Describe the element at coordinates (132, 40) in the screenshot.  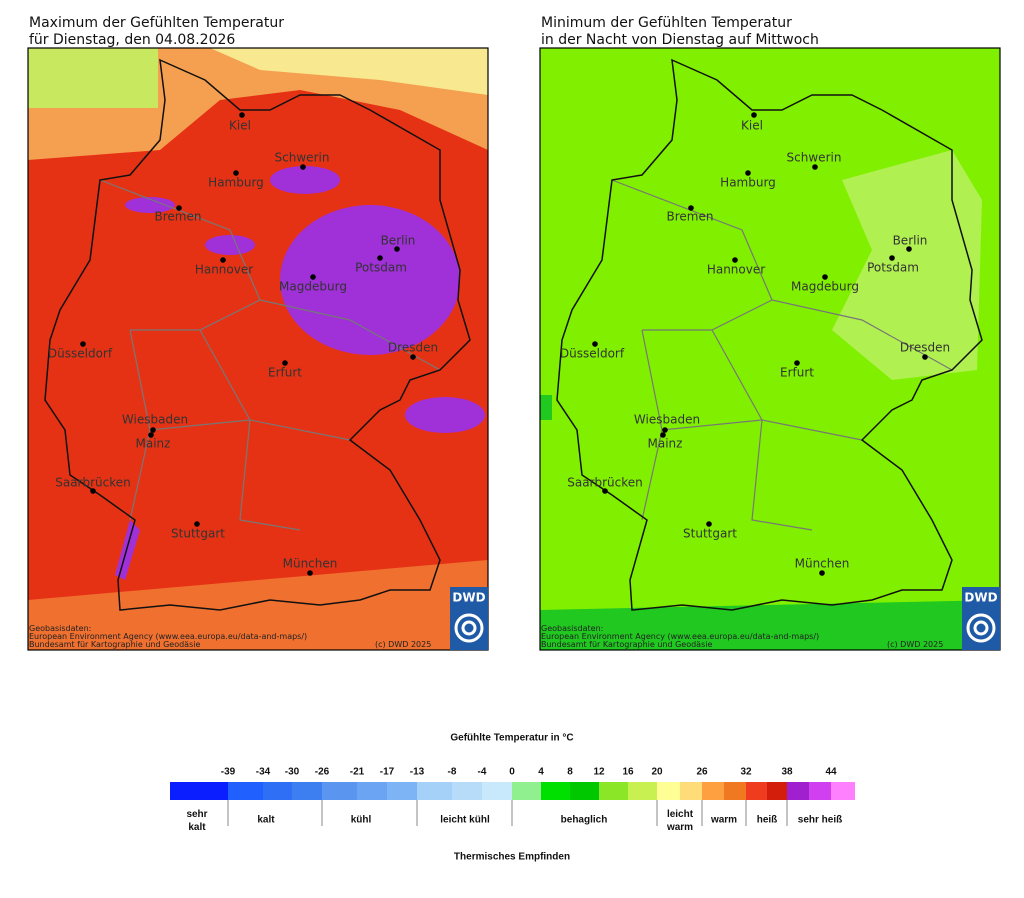
I see `map-subtitle: für Dienstag, den 04.08.2026` at that location.